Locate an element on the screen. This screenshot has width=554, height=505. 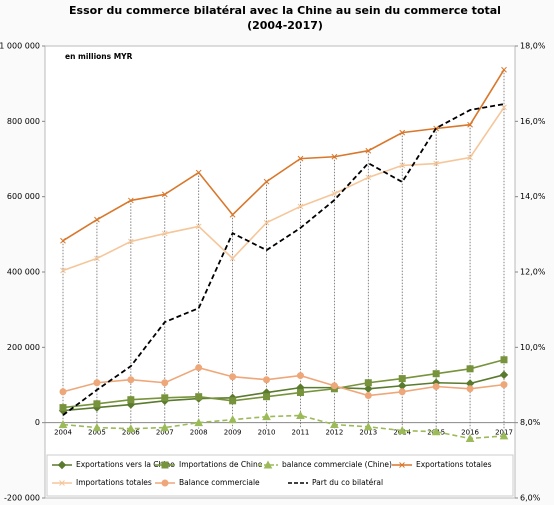
y2-tick-label: 16,0% is located at coordinates (533, 121).